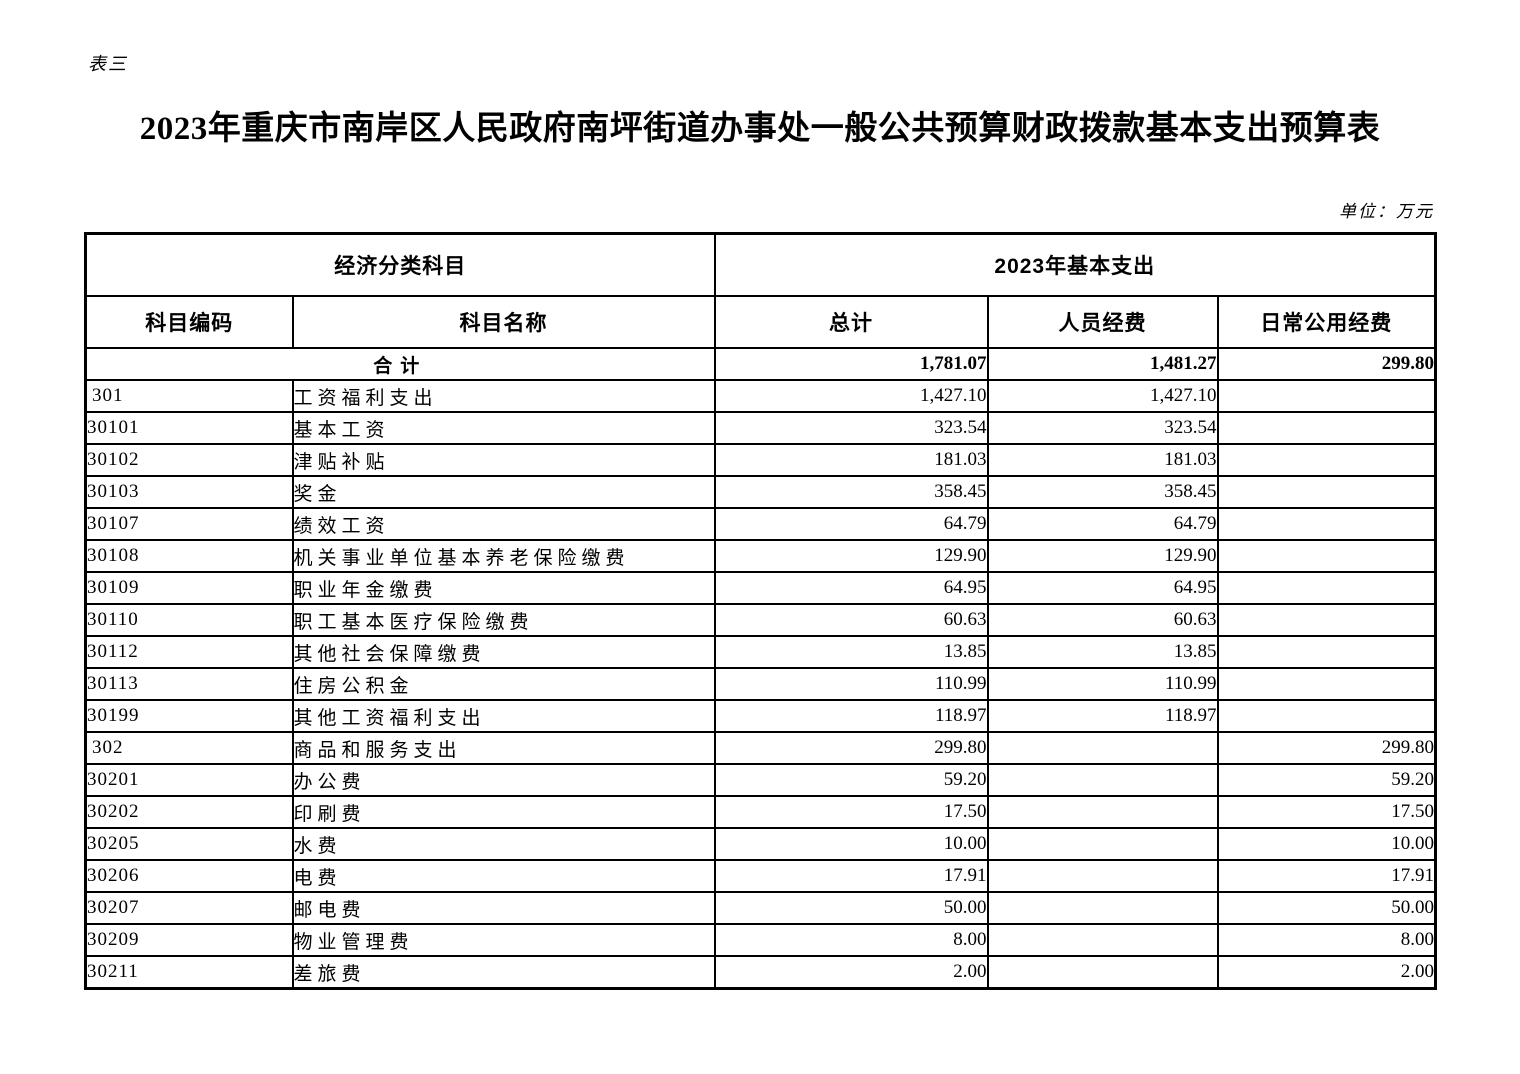 The height and width of the screenshot is (1074, 1520). What do you see at coordinates (189, 940) in the screenshot?
I see `cell-subject-code: 30209` at bounding box center [189, 940].